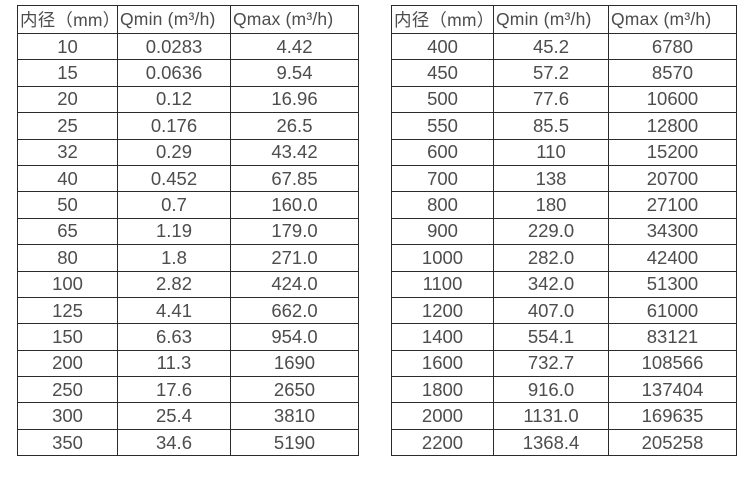  I want to click on table-cell: 424.0, so click(294, 284).